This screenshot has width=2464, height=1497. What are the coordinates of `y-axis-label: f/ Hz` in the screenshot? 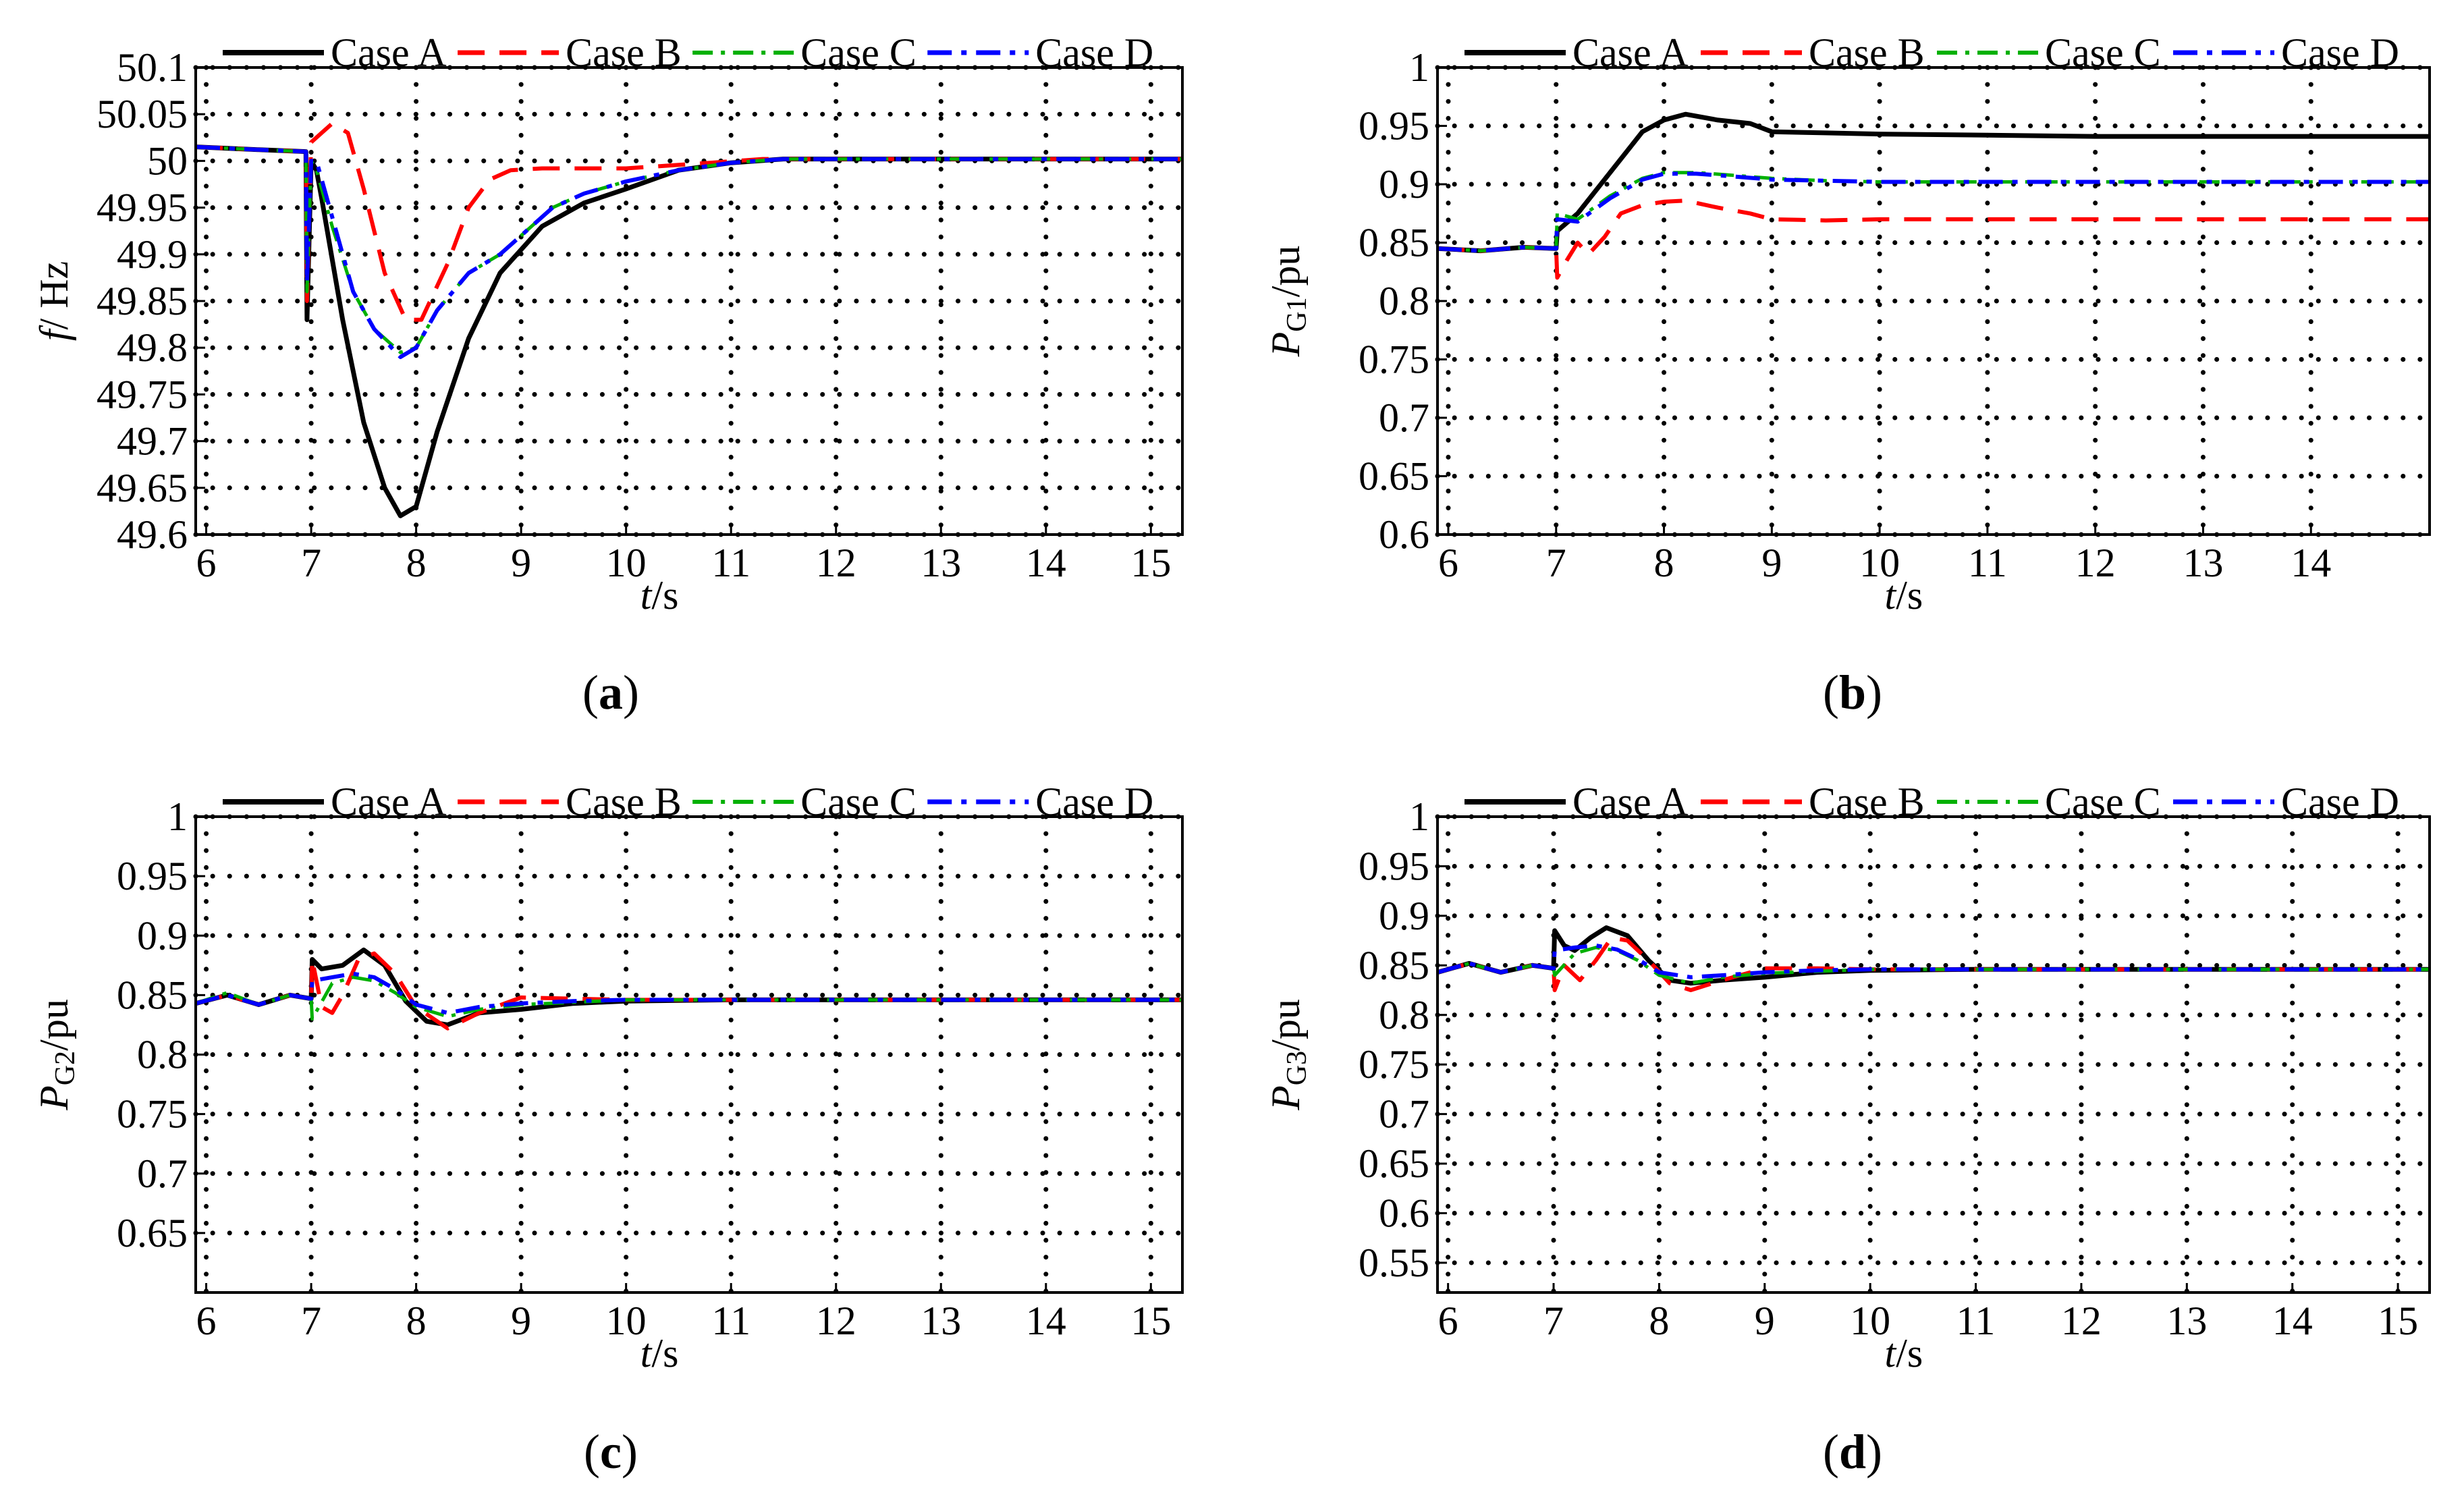 It's located at (54, 301).